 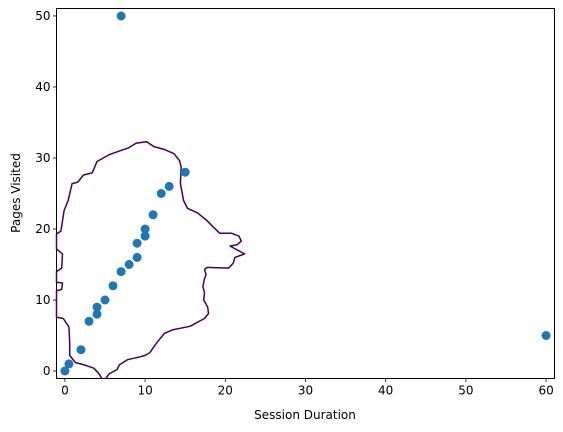 I want to click on y-tick-label: 30, so click(x=42, y=158).